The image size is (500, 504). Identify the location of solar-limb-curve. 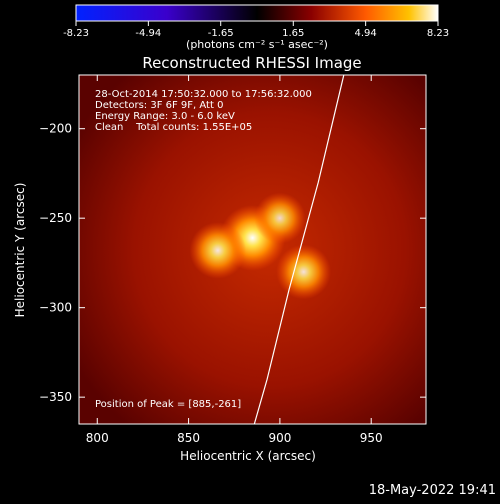
(299, 249).